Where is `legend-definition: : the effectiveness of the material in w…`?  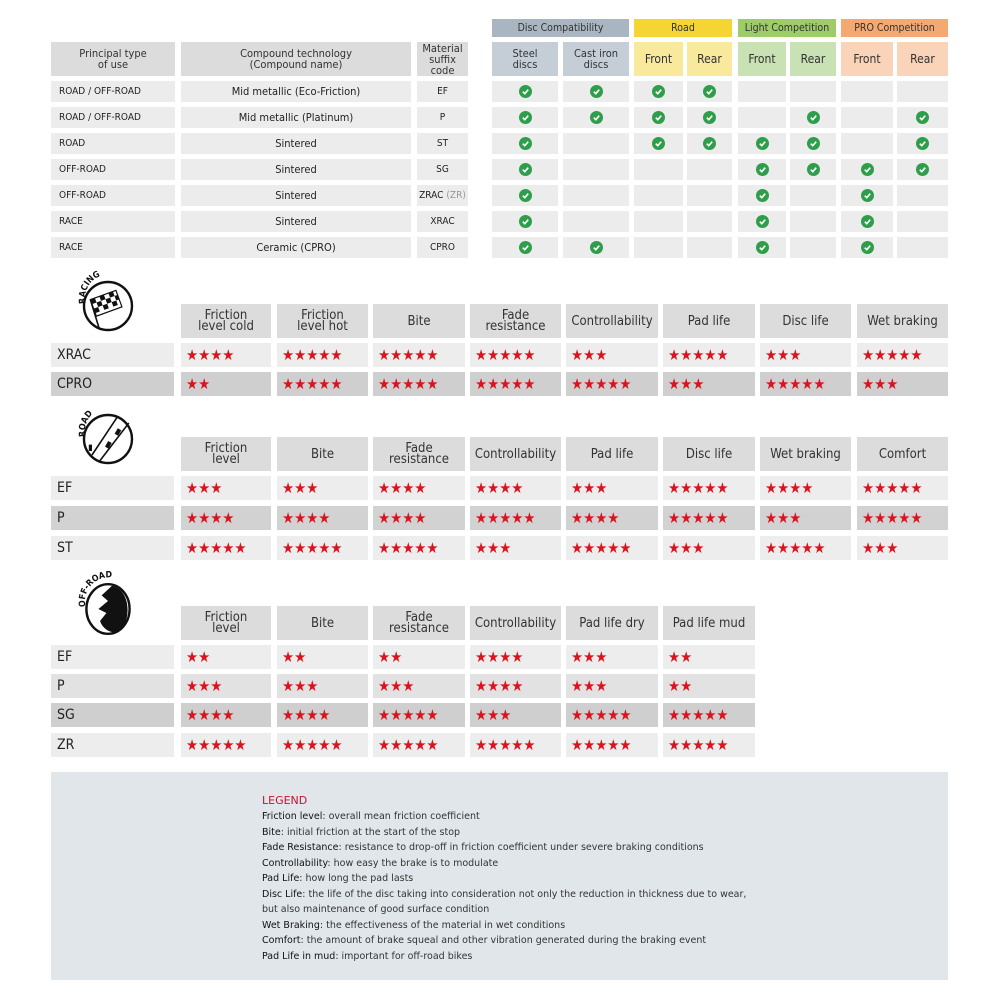 legend-definition: : the effectiveness of the material in w… is located at coordinates (442, 925).